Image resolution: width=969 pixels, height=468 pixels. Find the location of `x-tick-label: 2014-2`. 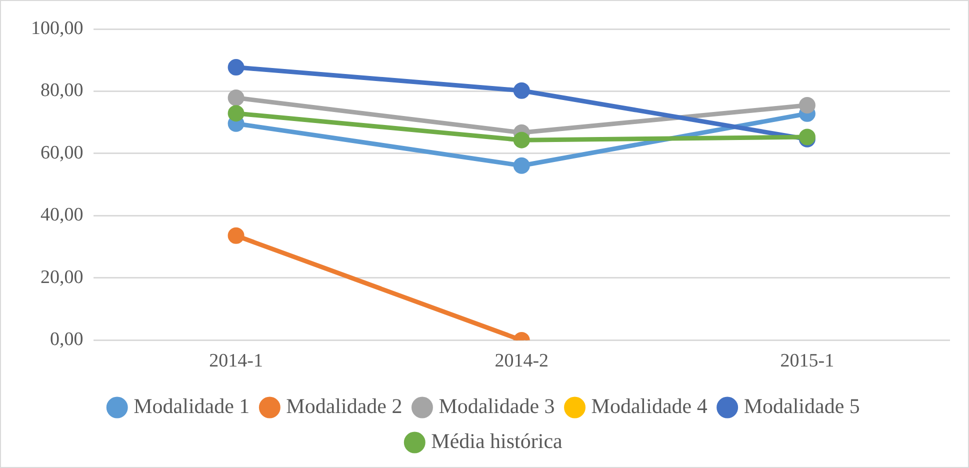

x-tick-label: 2014-2 is located at coordinates (521, 361).